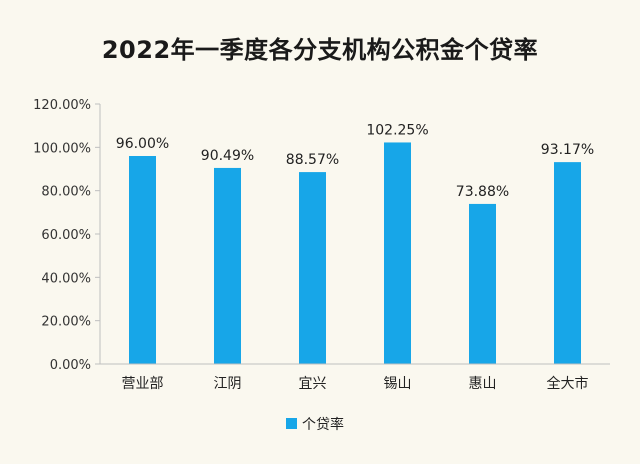 The height and width of the screenshot is (464, 640). Describe the element at coordinates (227, 156) in the screenshot. I see `data-label-2: 90.49%` at that location.